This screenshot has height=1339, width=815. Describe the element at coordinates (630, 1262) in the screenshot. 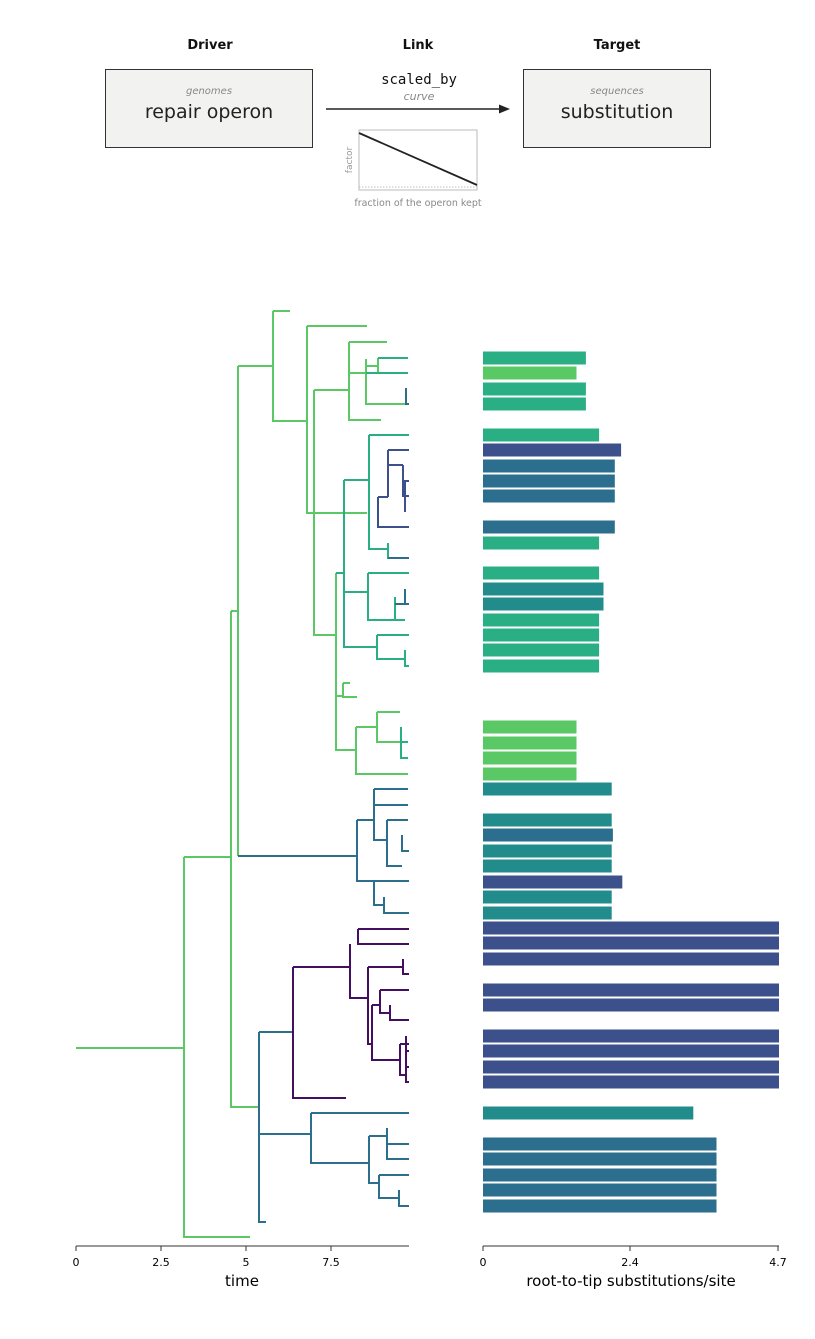

I see `bar-tick-label: 2.4` at that location.